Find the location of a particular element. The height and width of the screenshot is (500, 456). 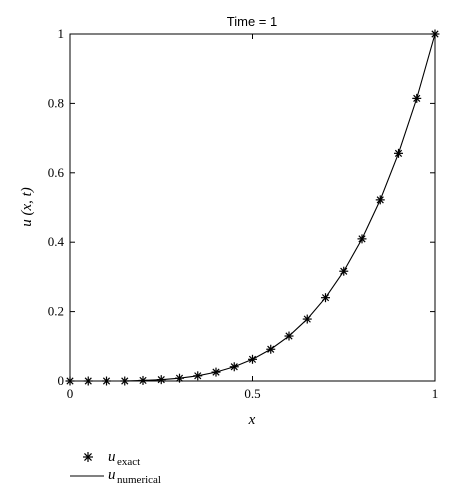

y-tick-label: 1 is located at coordinates (61, 33).